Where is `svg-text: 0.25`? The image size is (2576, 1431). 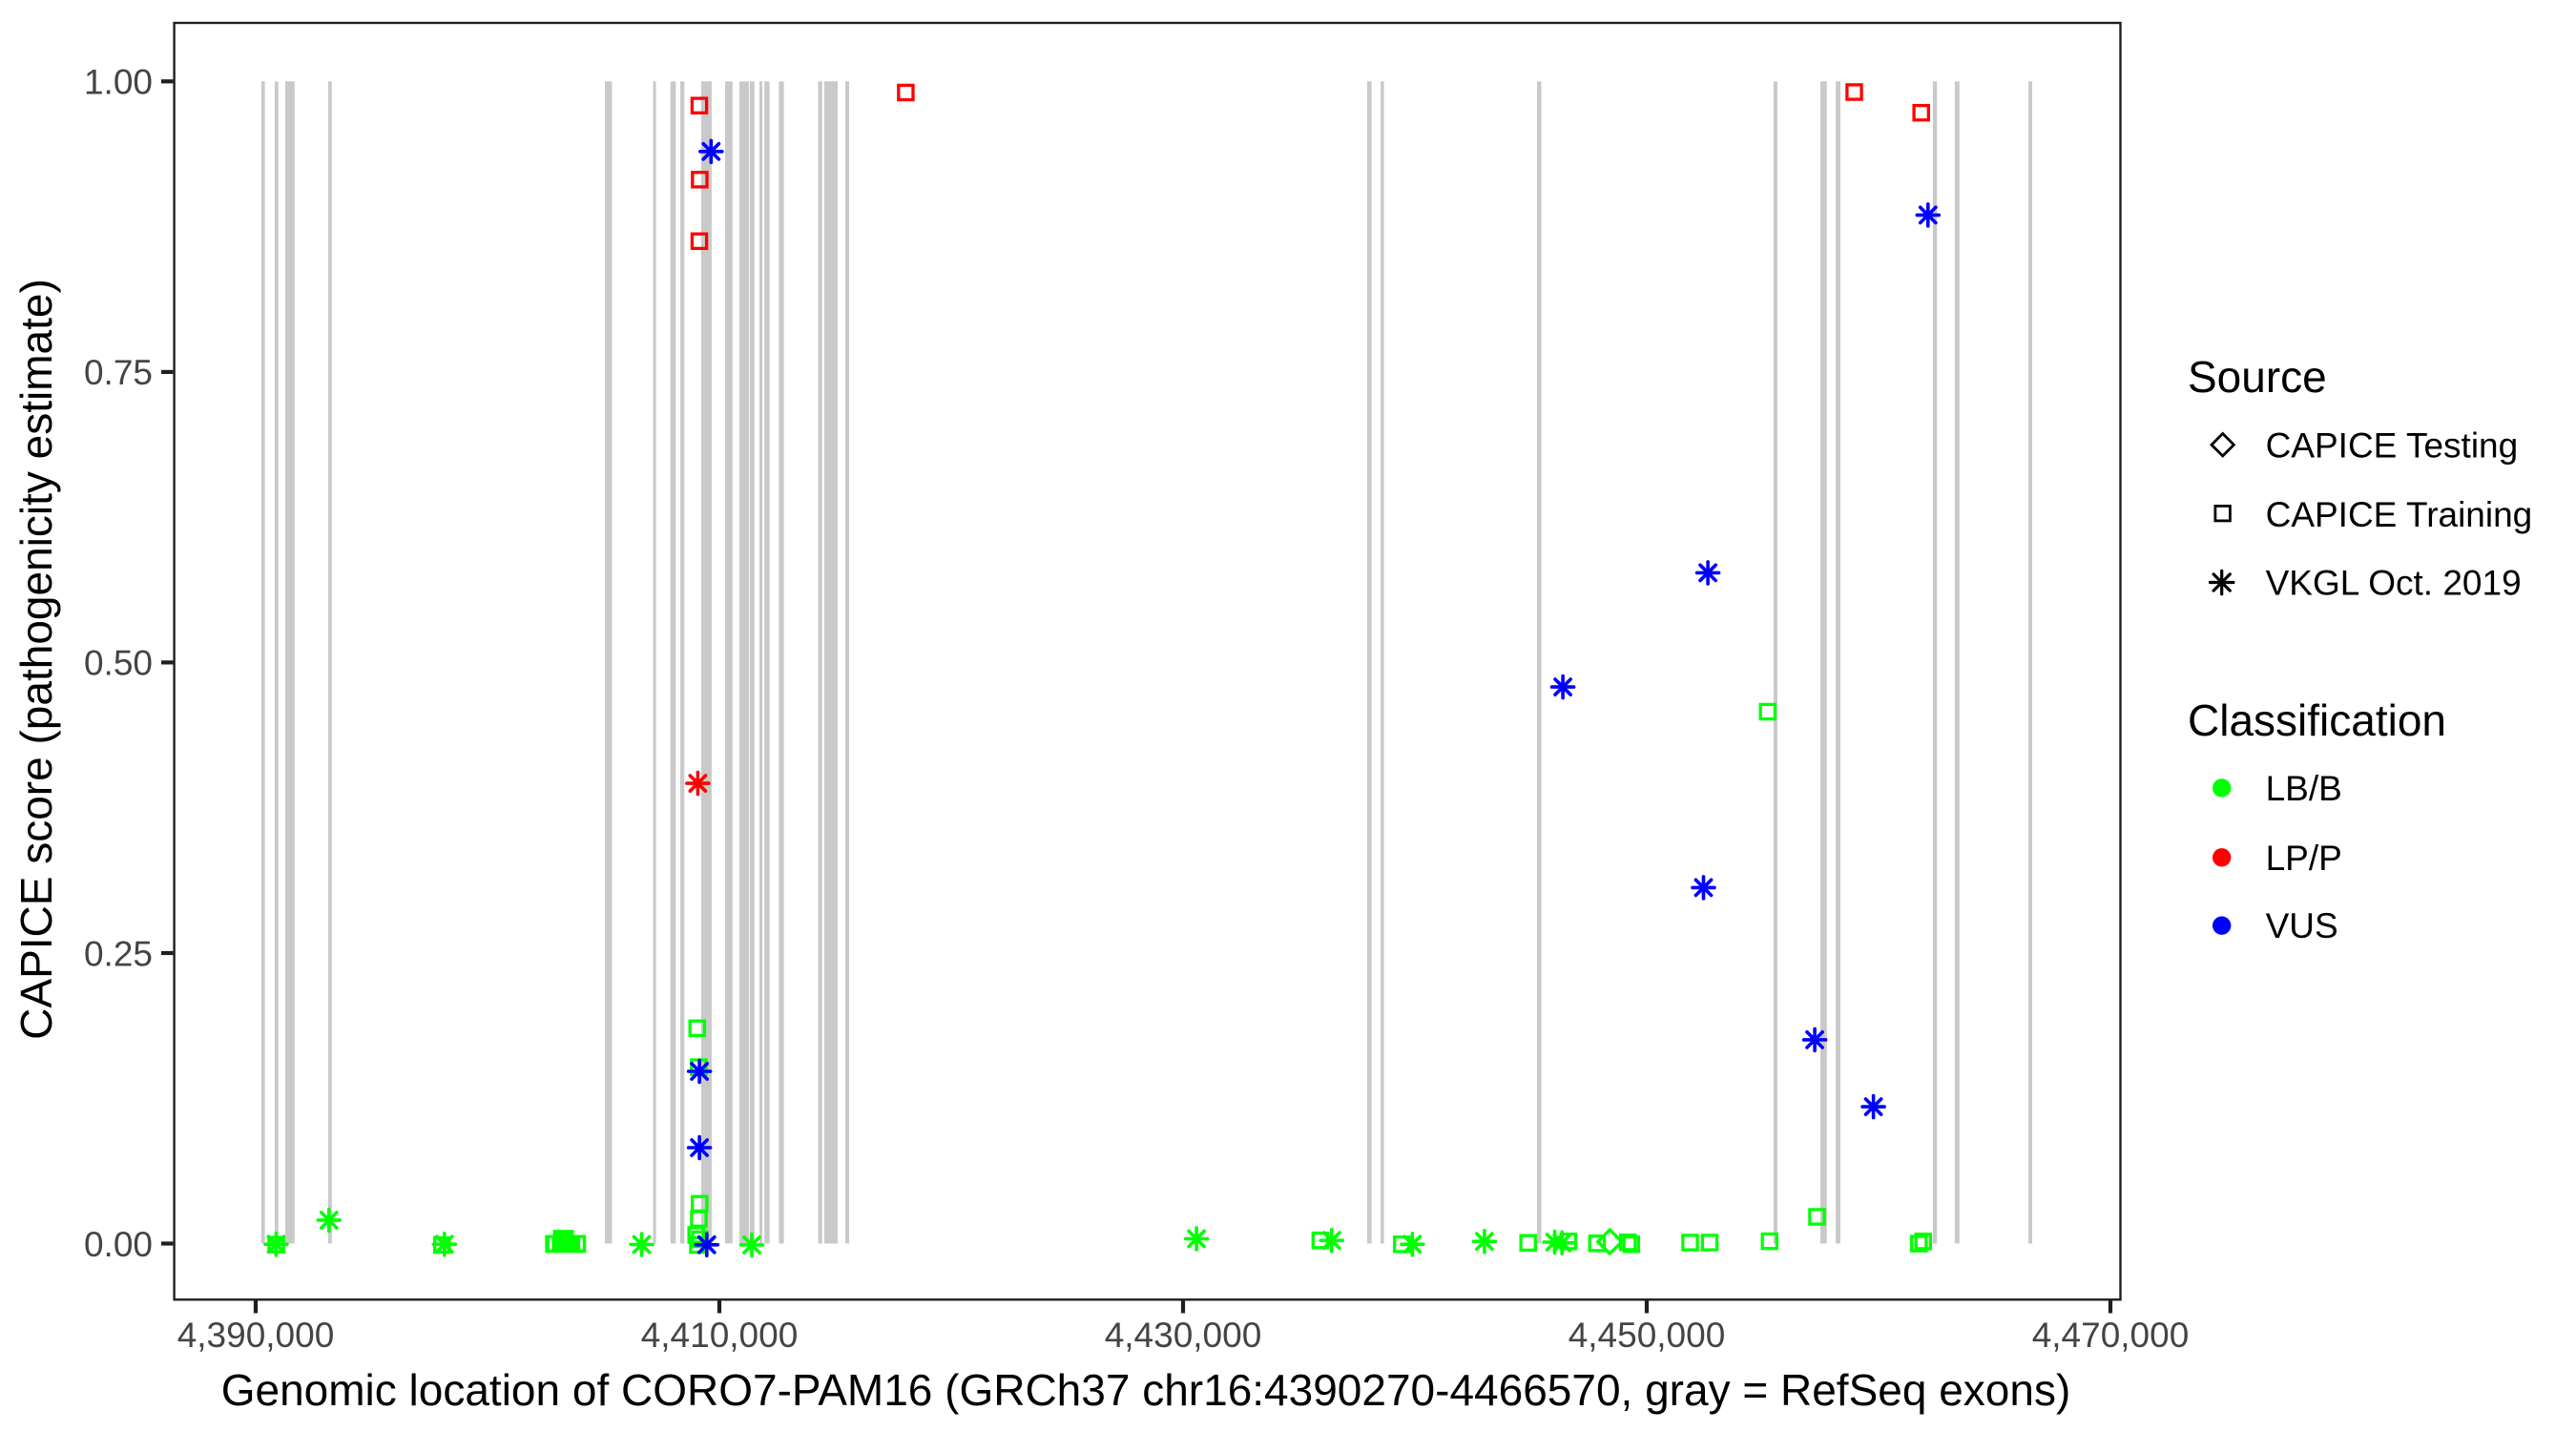 svg-text: 0.25 is located at coordinates (118, 953).